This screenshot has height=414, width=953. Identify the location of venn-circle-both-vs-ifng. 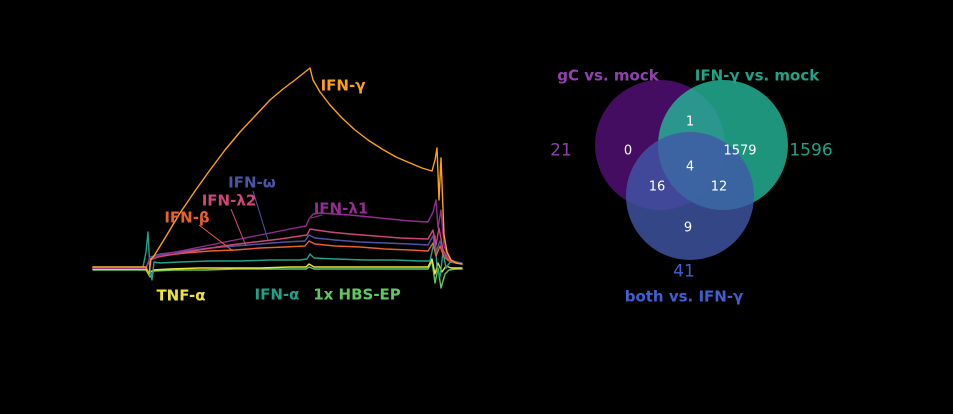
(690, 196).